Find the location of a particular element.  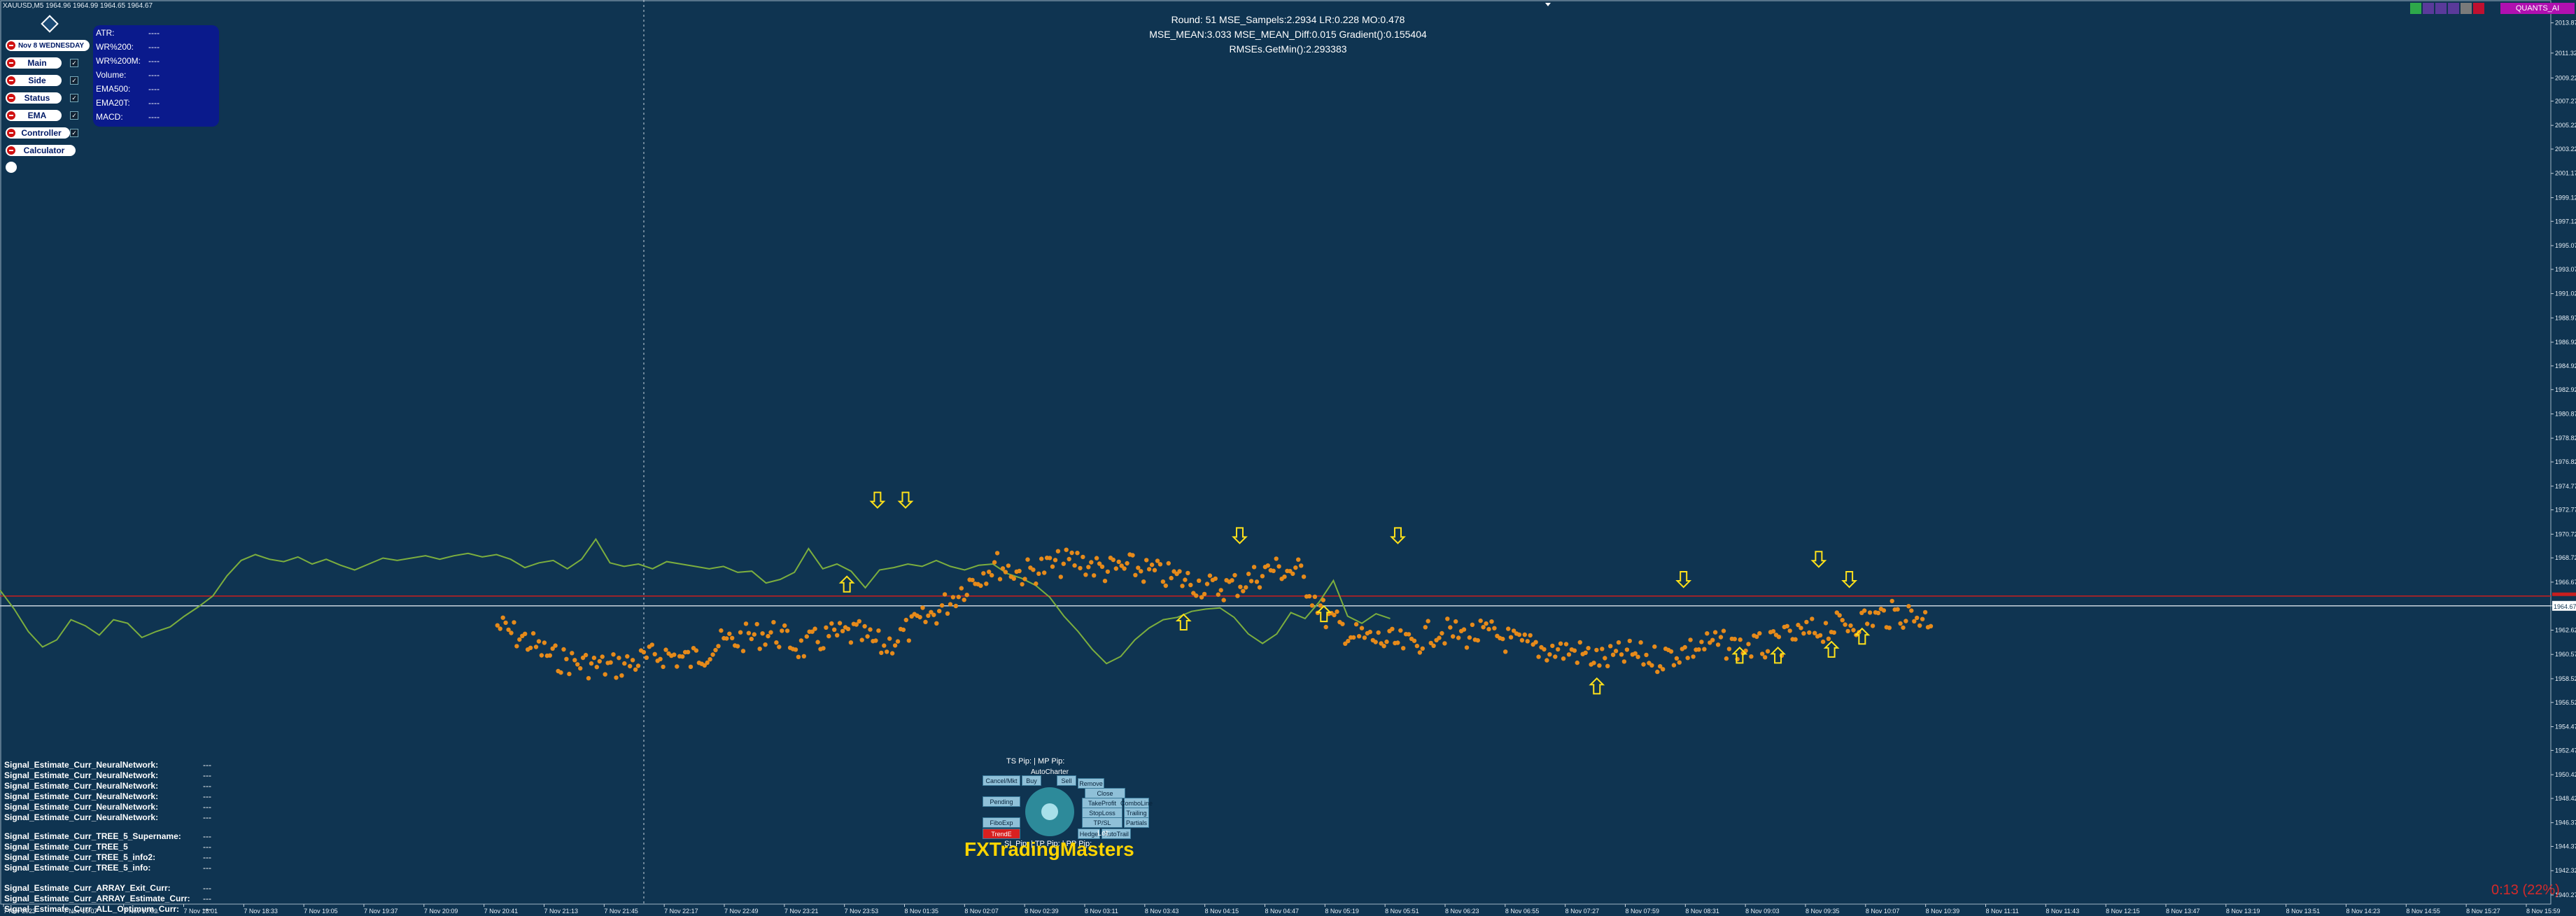

trade-button: Pending is located at coordinates (1001, 801).